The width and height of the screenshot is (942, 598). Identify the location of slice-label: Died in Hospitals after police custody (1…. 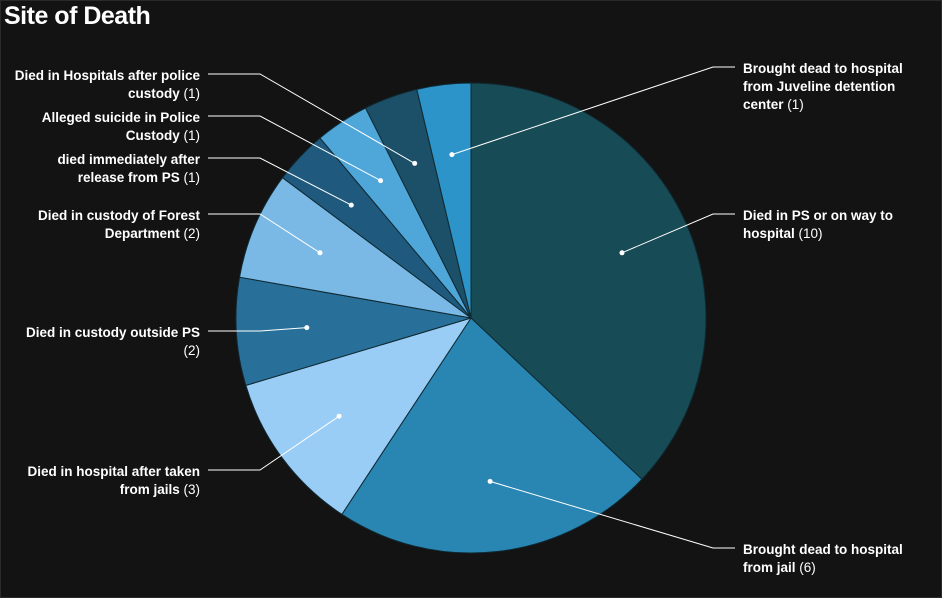
(108, 84).